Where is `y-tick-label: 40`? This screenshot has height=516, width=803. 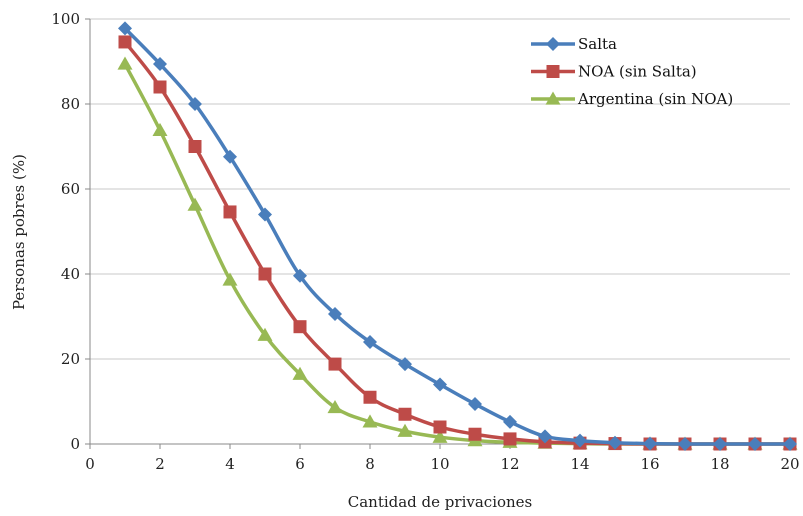 y-tick-label: 40 is located at coordinates (70, 274).